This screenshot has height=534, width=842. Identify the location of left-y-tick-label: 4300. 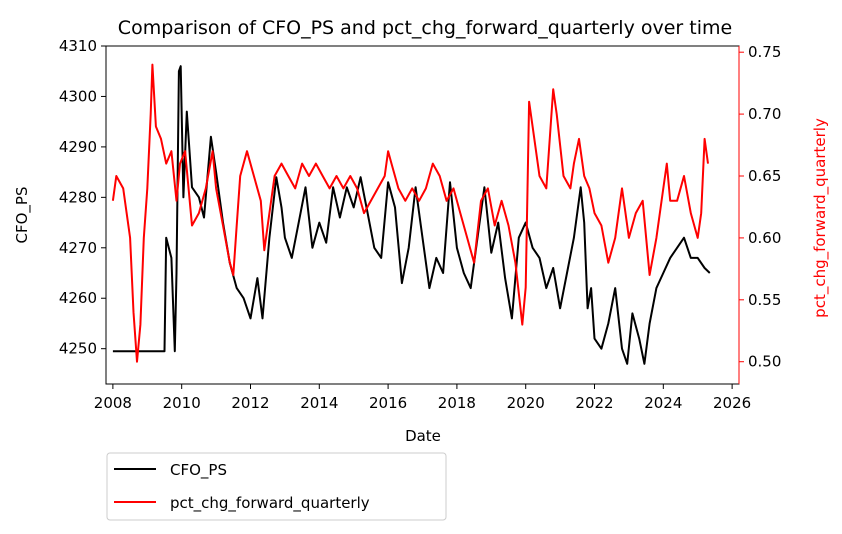
(78, 96).